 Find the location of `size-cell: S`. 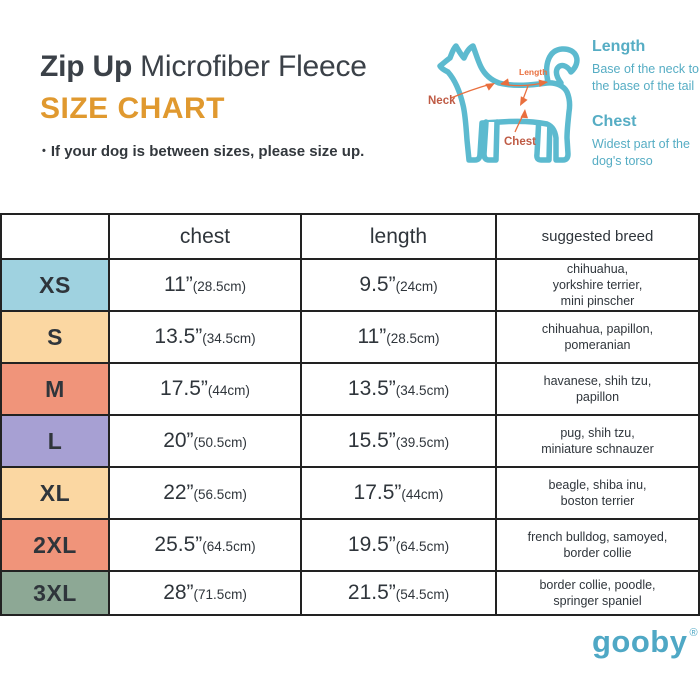

size-cell: S is located at coordinates (55, 337).